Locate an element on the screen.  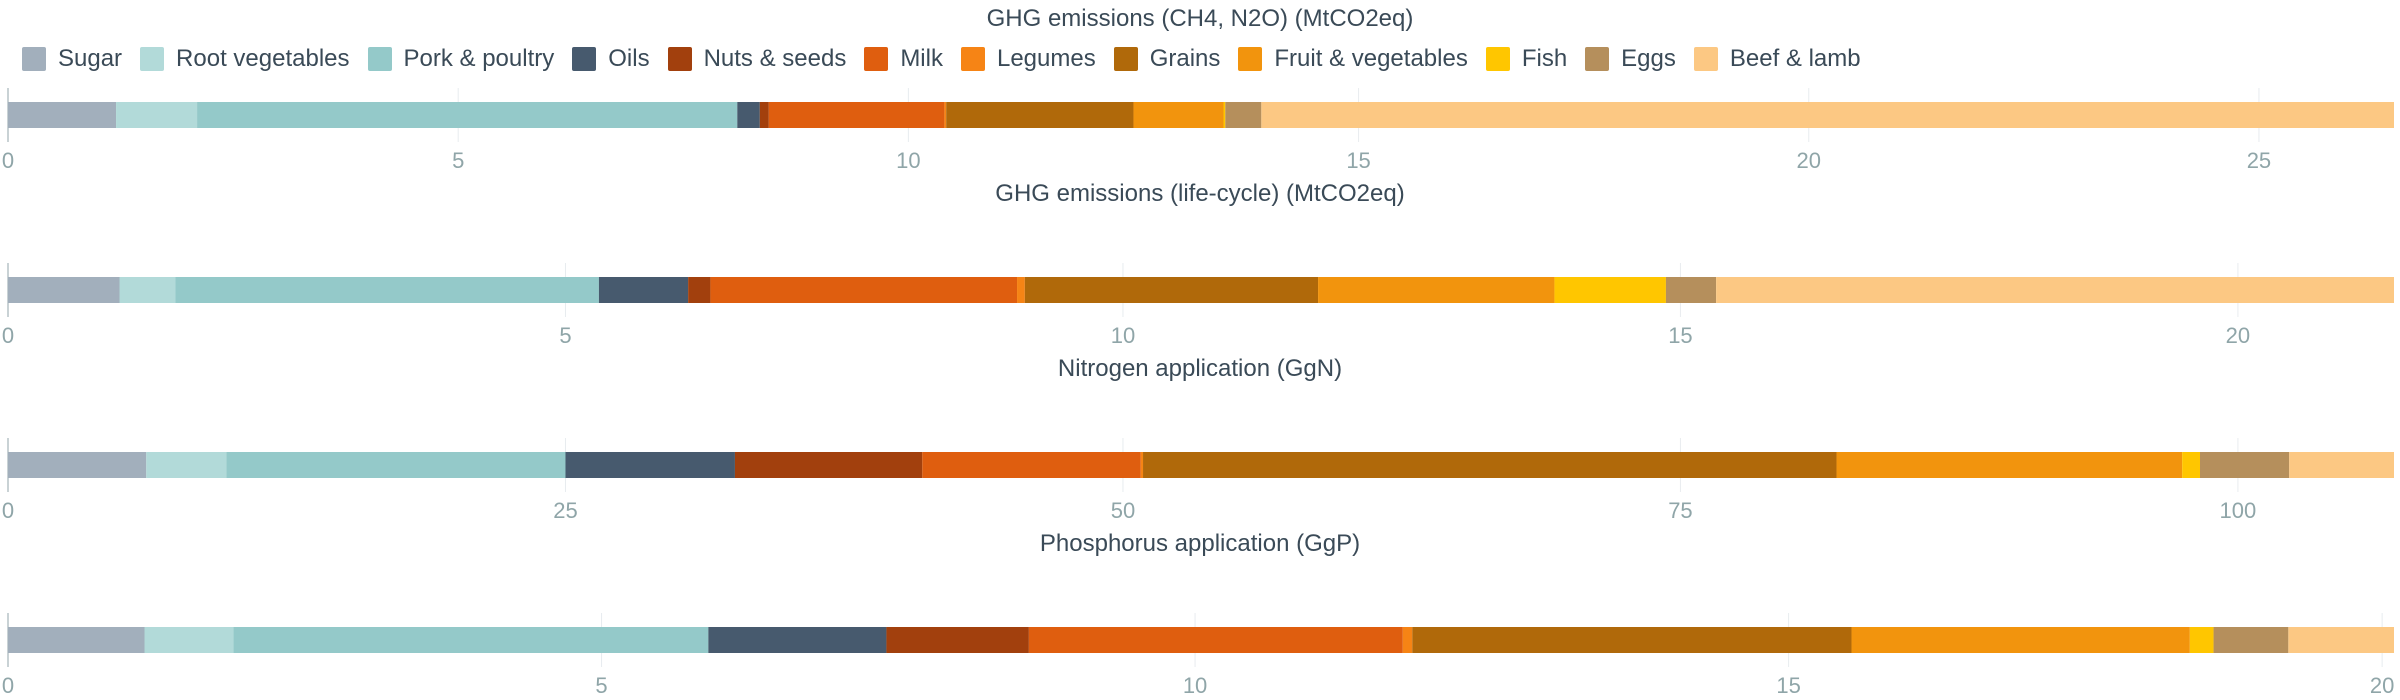
legend-label: Root vegetables is located at coordinates (263, 58).